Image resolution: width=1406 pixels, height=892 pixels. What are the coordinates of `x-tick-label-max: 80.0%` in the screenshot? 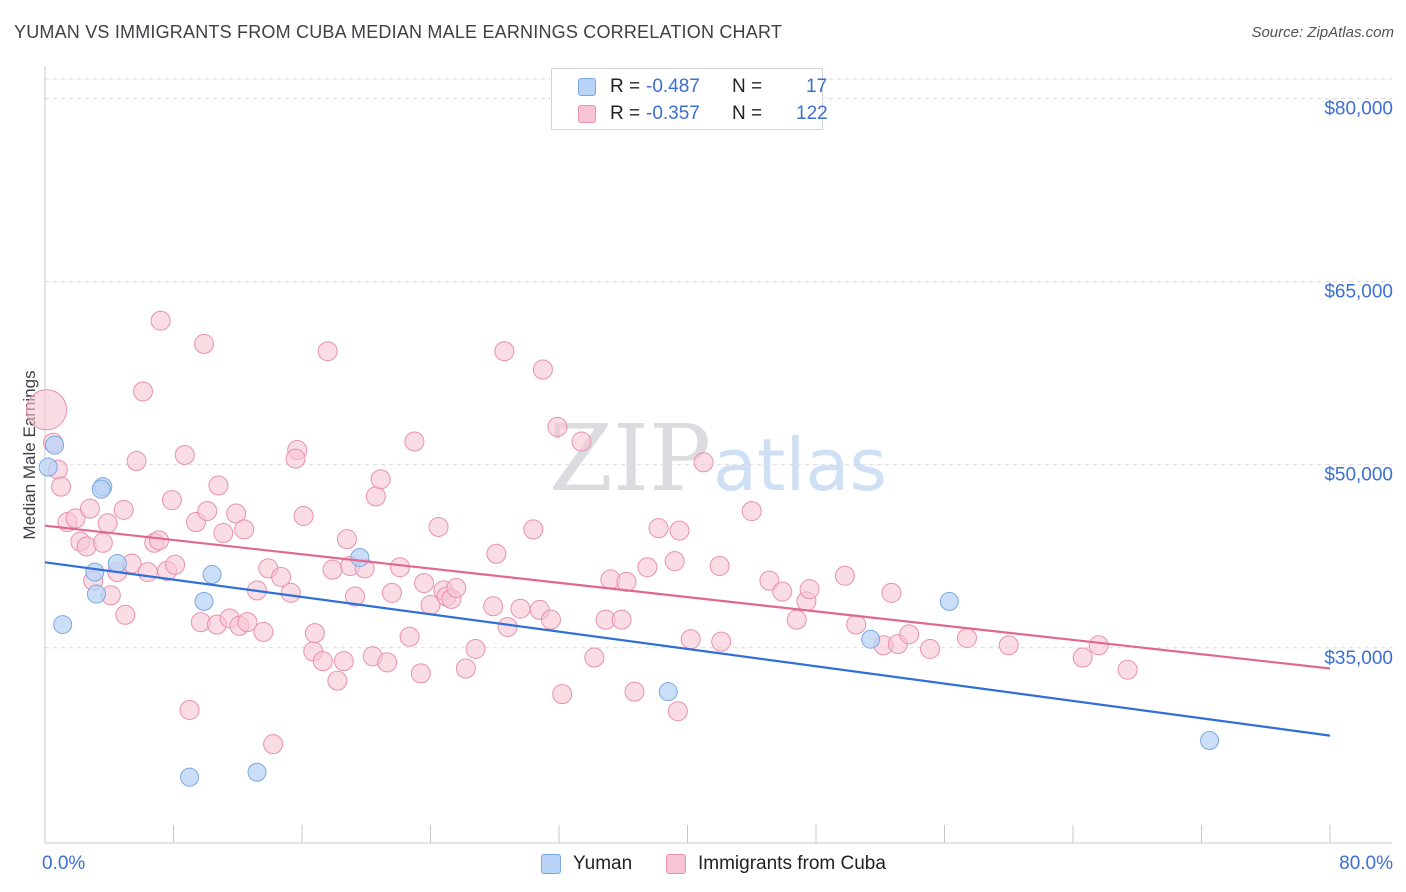 It's located at (1366, 863).